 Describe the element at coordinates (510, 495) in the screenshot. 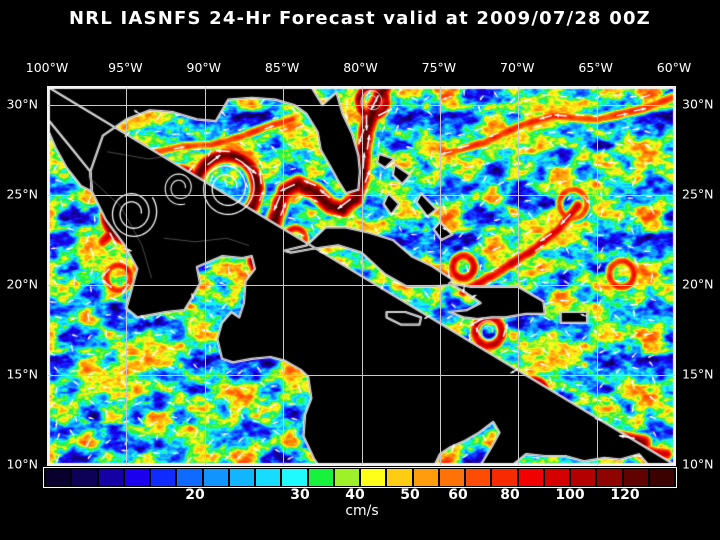

I see `colorbar-tick-label: 80` at that location.